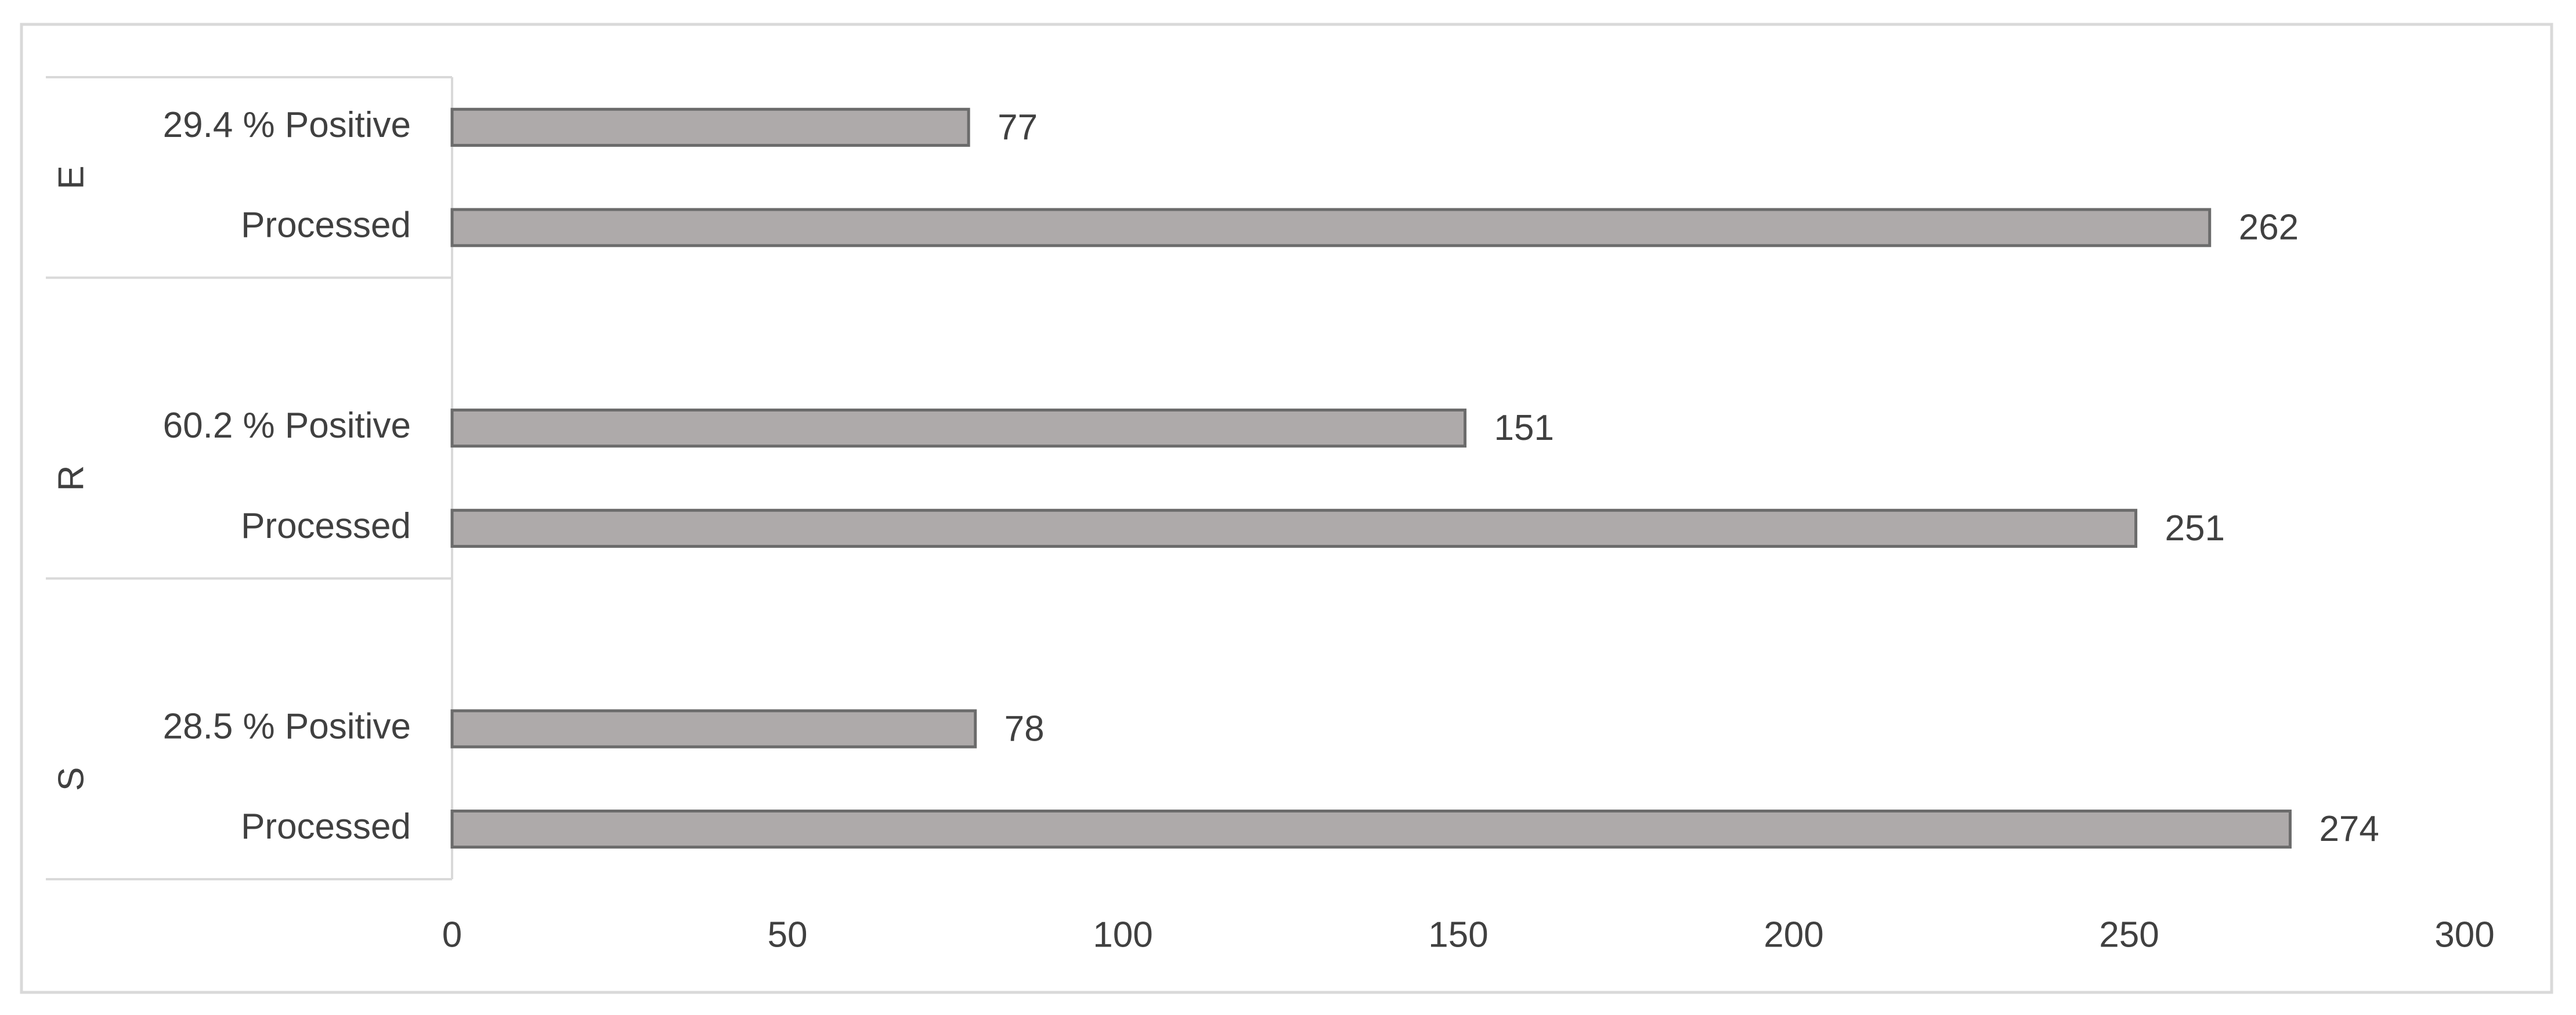  Describe the element at coordinates (1524, 428) in the screenshot. I see `data-label: 151` at that location.